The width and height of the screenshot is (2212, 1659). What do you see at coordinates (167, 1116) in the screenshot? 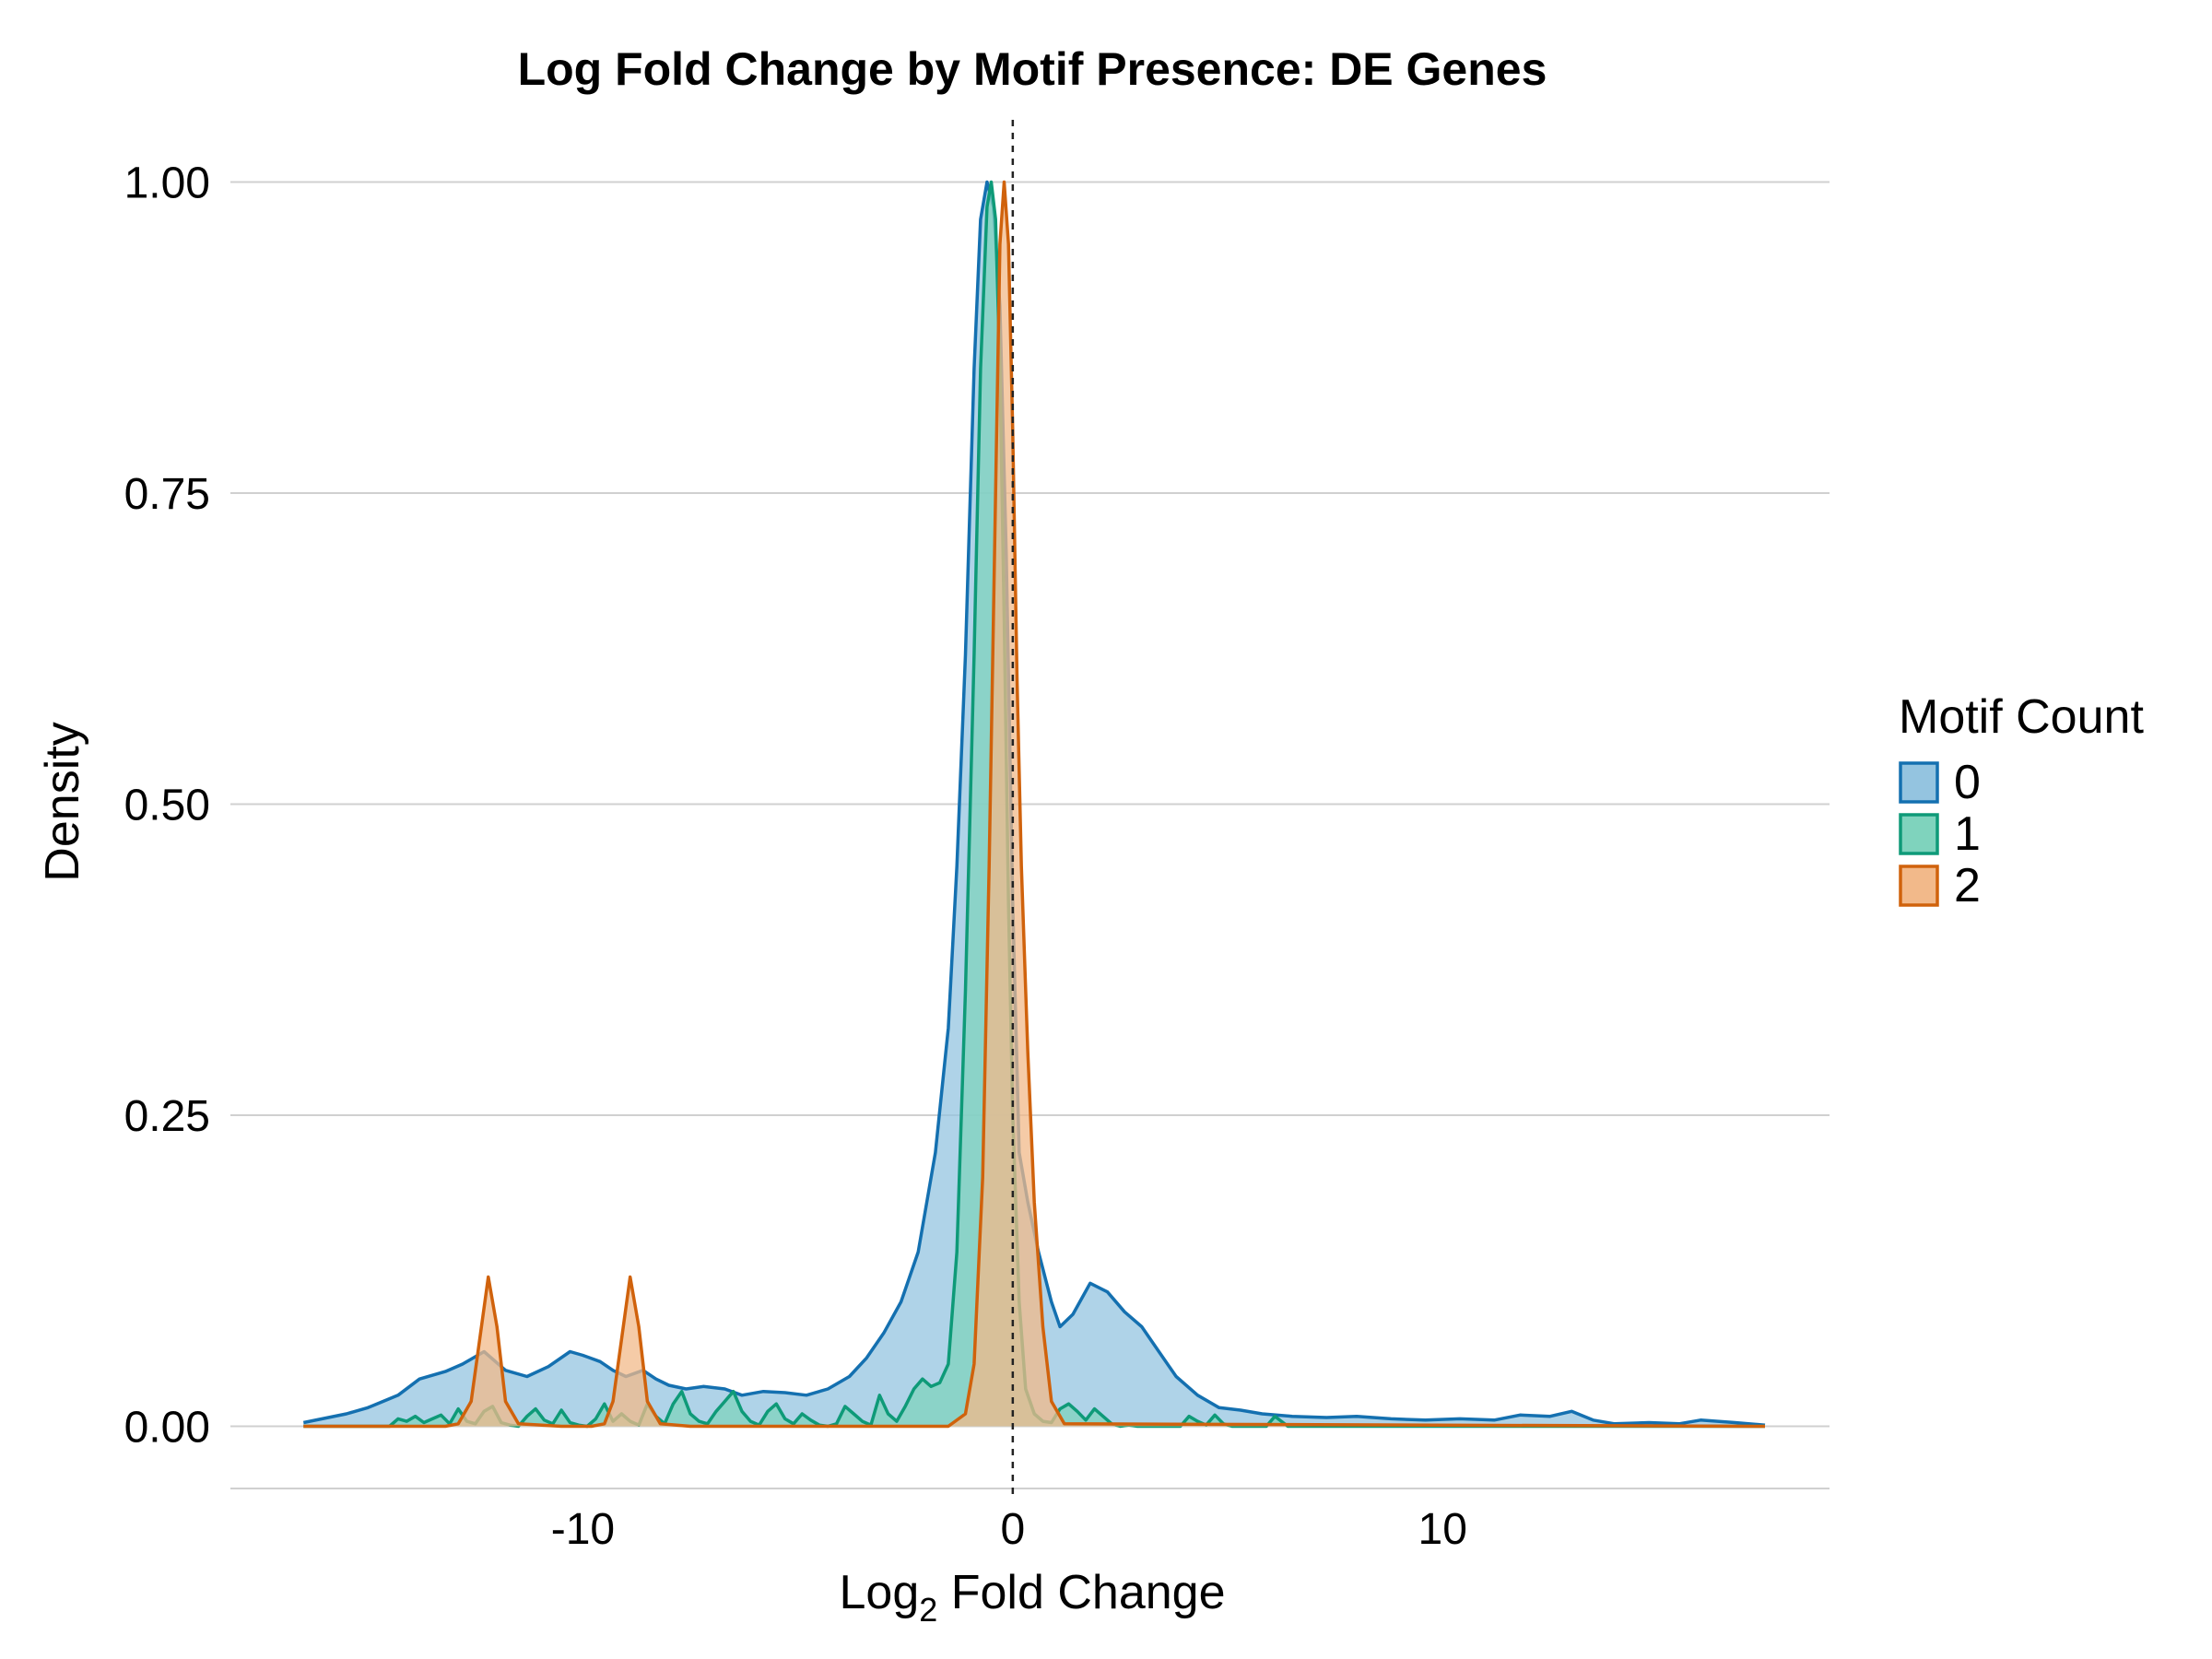
I see `y-tick-label: 0.25` at bounding box center [167, 1116].